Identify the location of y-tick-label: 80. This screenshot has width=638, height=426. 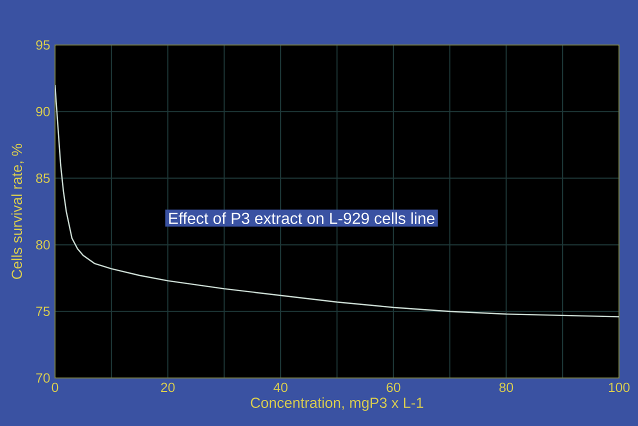
(43, 245).